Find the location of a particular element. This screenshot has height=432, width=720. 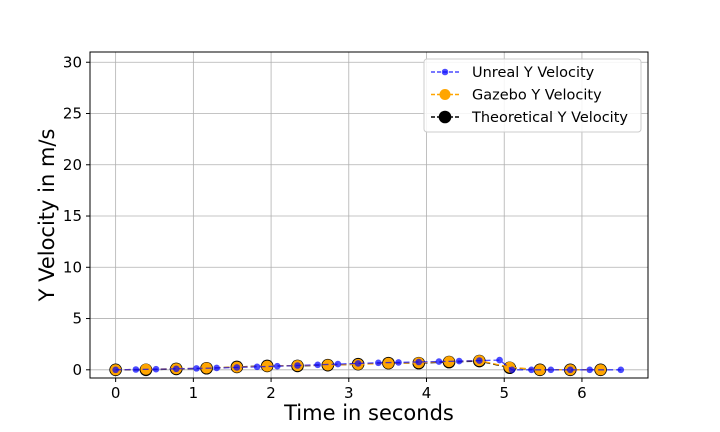

series-line is located at coordinates (358, 365).